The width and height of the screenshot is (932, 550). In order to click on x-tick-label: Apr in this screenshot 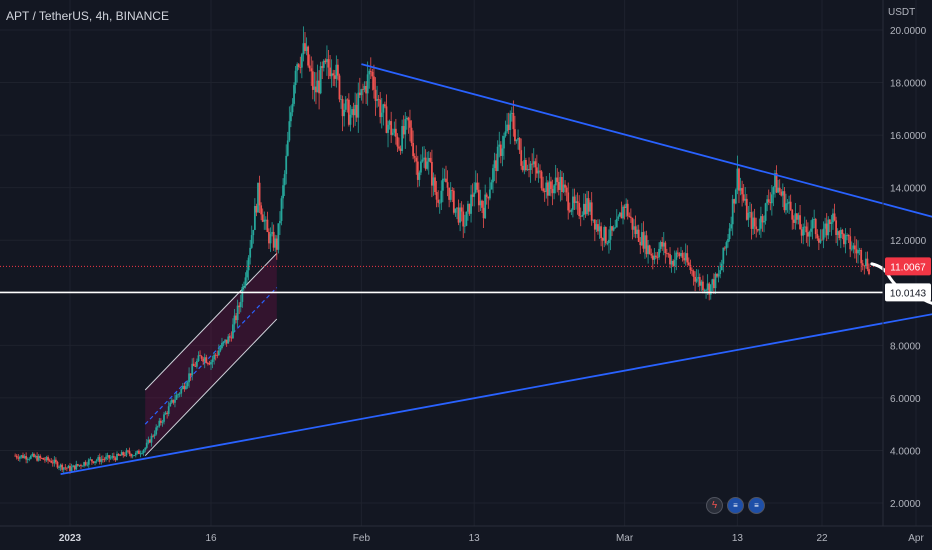, I will do `click(916, 538)`.